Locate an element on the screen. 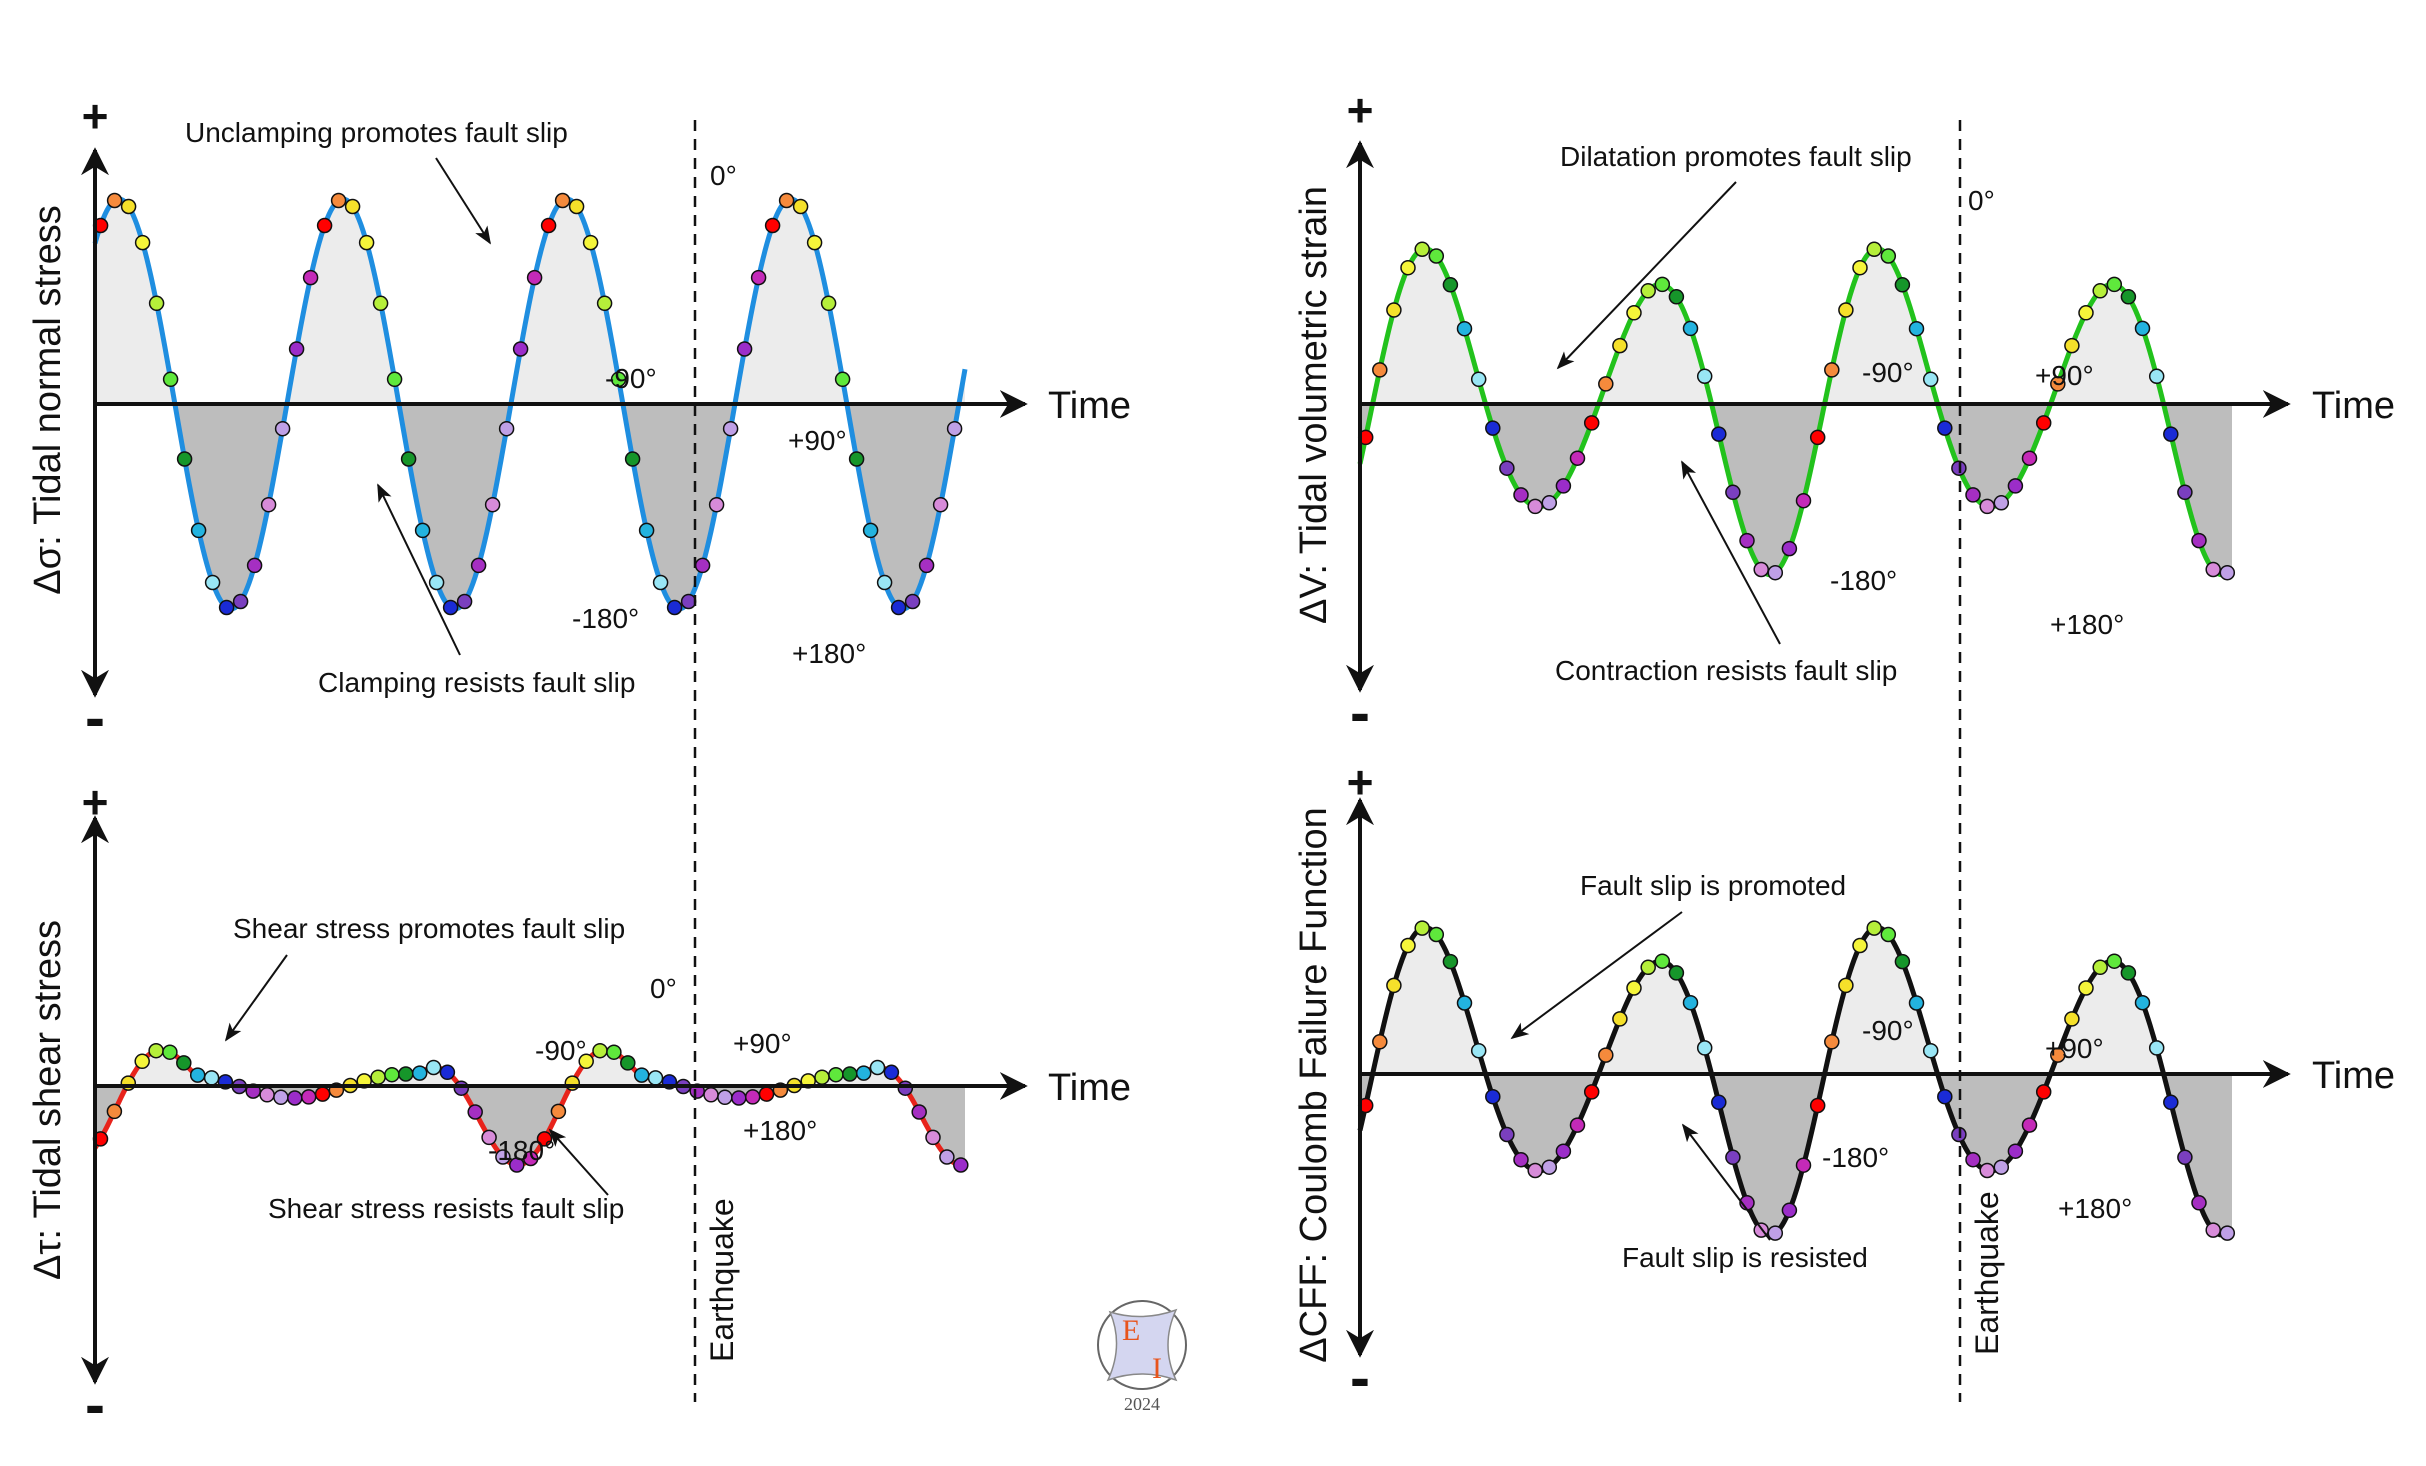 The width and height of the screenshot is (2426, 1466). shear-stress-phase-plus-180: +180° is located at coordinates (780, 1130).